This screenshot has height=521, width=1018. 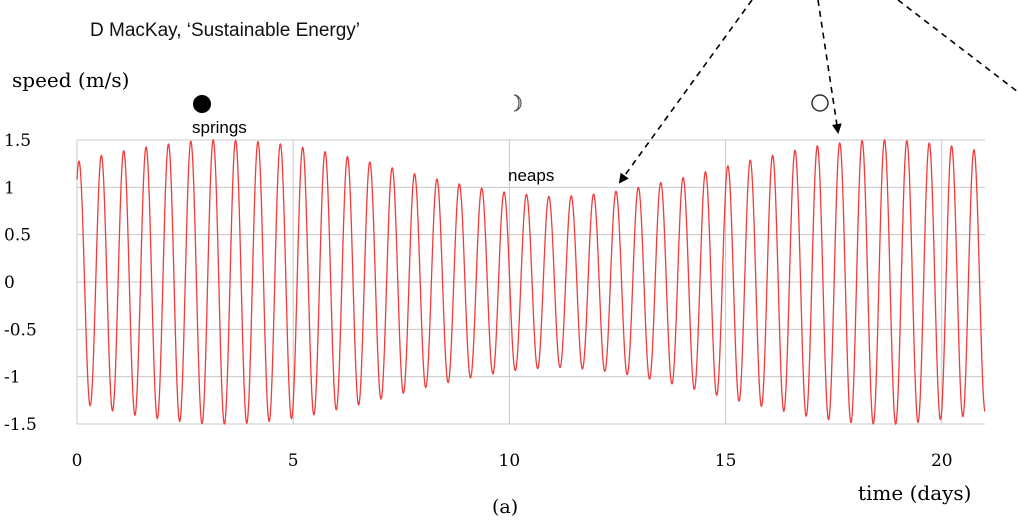 I want to click on y-tick-labels: 1.5 1 0.5 0 -0.5 -1 -1.5, so click(x=20, y=283).